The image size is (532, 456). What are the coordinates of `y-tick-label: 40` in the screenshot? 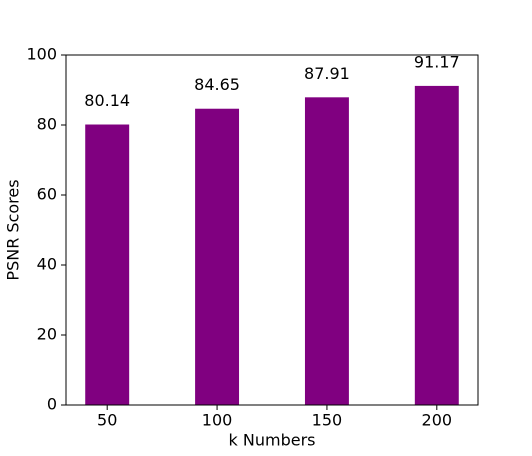 It's located at (47, 264).